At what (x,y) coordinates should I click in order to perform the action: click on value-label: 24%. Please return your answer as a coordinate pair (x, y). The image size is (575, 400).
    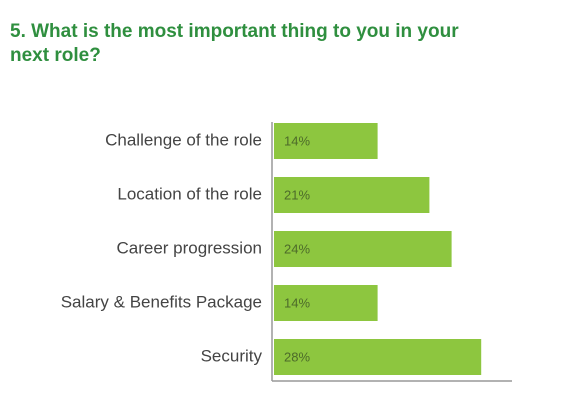
    Looking at the image, I should click on (297, 248).